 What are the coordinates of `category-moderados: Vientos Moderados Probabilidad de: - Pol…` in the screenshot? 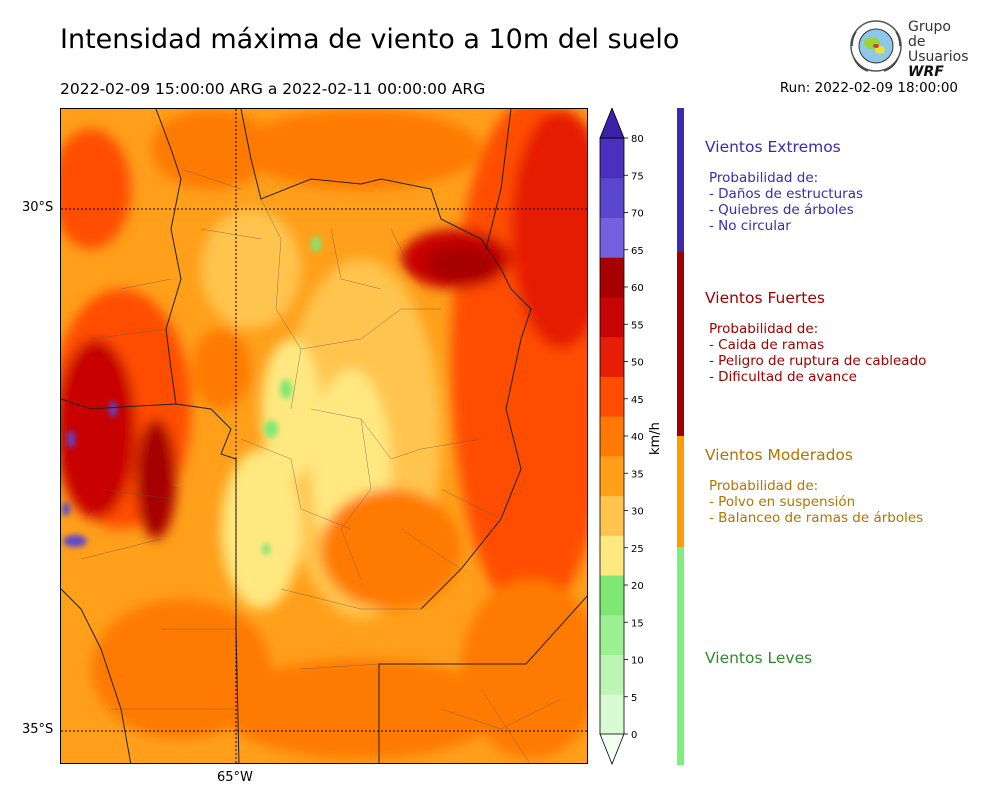 It's located at (814, 486).